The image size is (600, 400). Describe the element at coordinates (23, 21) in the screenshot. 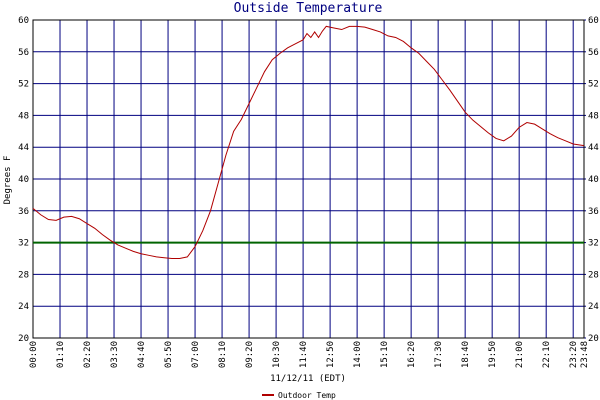

I see `y-tick-label: 60` at that location.